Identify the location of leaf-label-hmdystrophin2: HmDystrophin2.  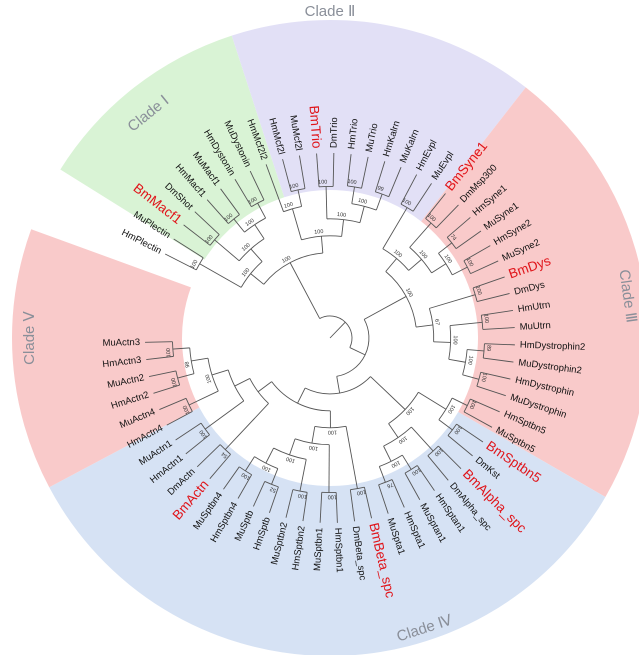
(553, 346).